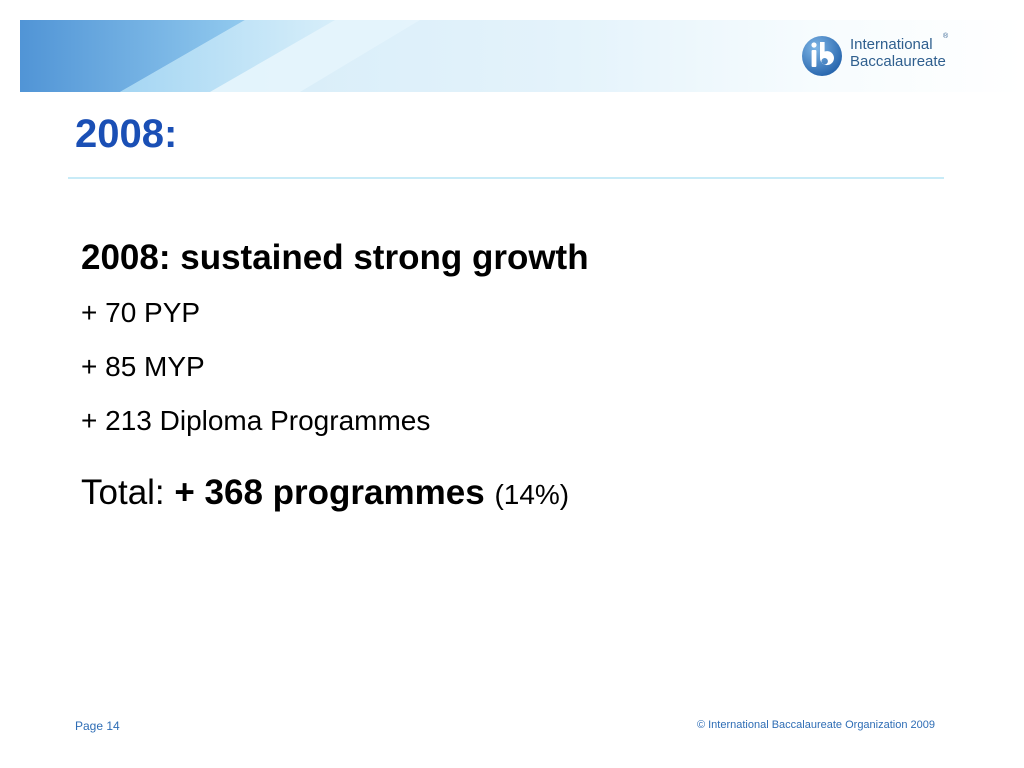 Image resolution: width=1024 pixels, height=768 pixels. I want to click on logo-line-1: International, so click(891, 44).